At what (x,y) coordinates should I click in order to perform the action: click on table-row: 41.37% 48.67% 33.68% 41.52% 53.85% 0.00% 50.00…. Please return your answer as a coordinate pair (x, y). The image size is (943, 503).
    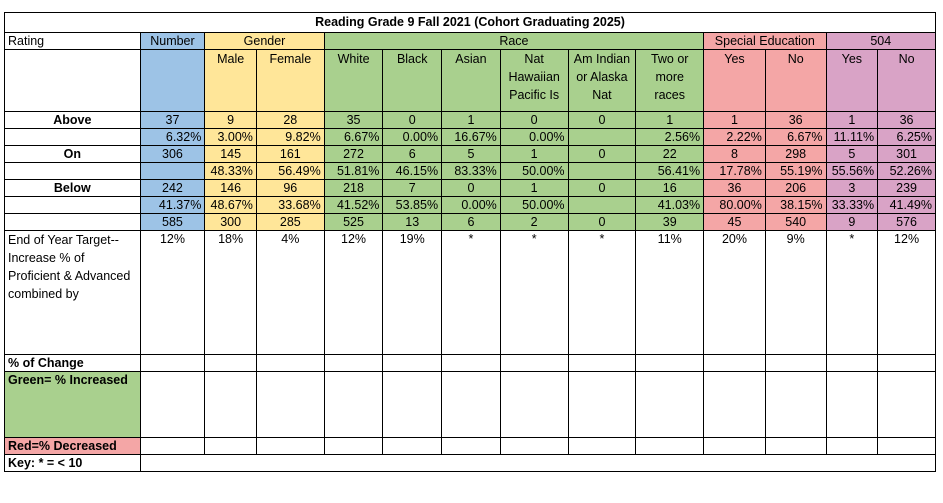
    Looking at the image, I should click on (470, 205).